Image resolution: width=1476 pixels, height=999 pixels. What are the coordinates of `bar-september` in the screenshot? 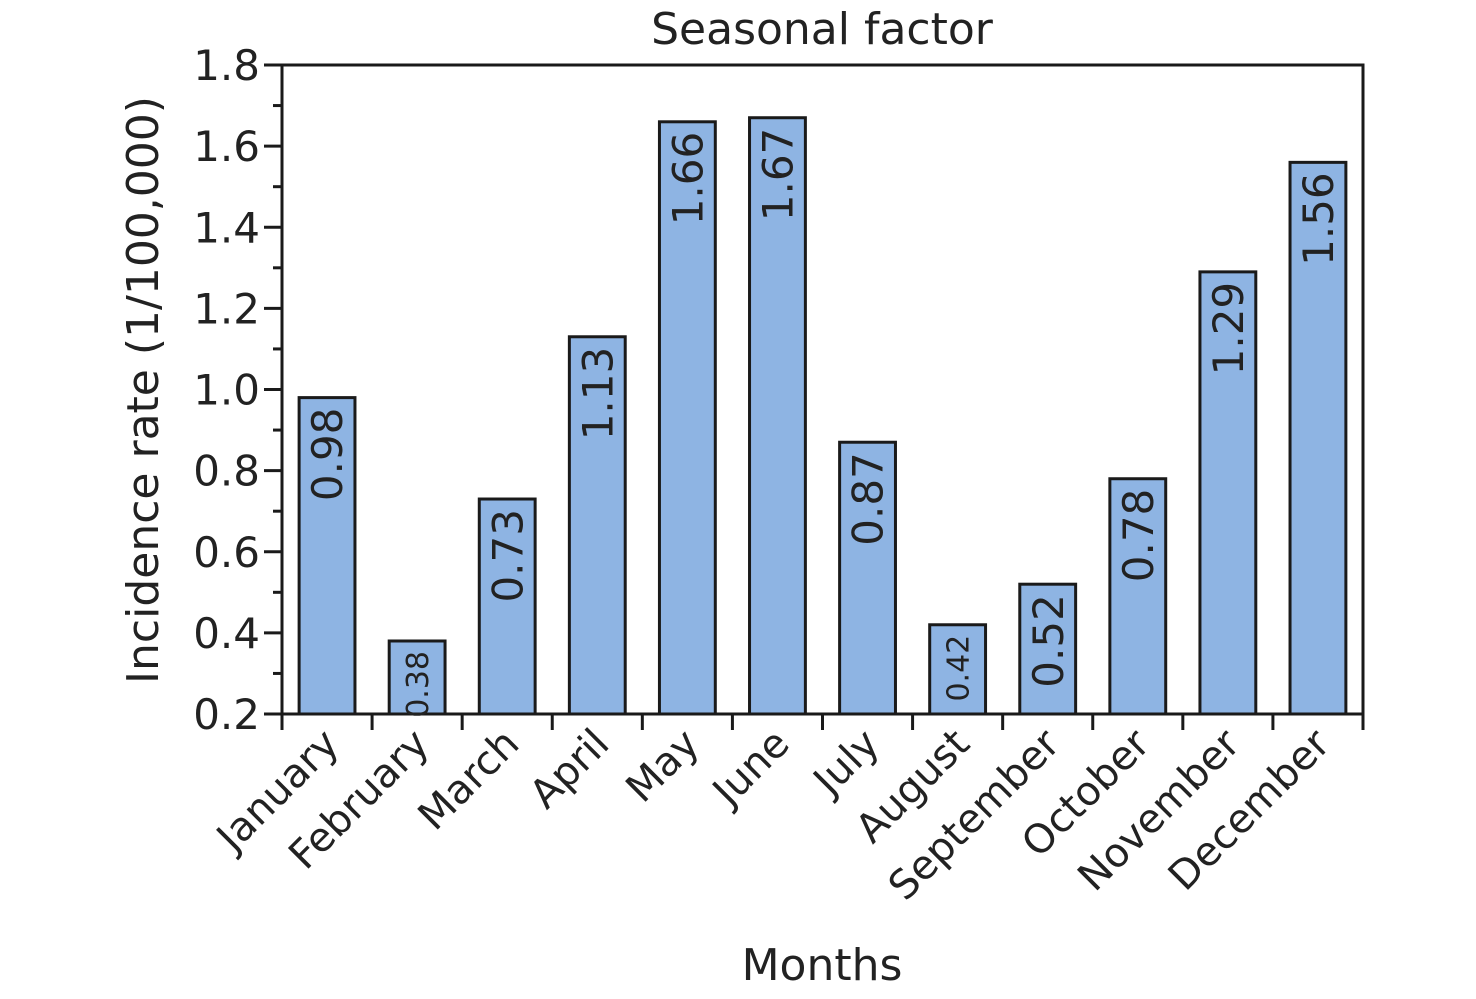 It's located at (1048, 649).